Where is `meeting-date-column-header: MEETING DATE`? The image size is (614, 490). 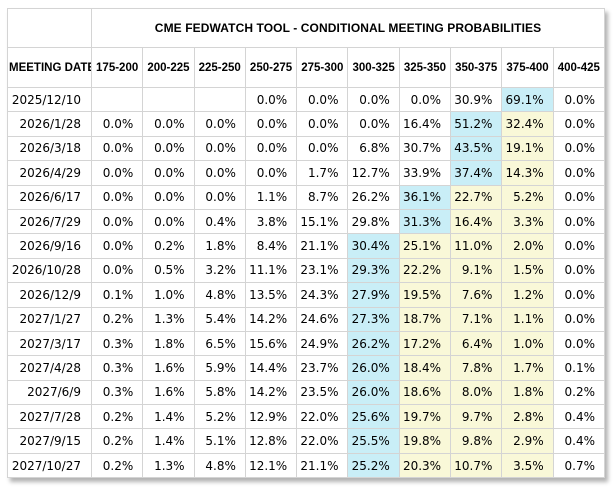 meeting-date-column-header: MEETING DATE is located at coordinates (49, 67).